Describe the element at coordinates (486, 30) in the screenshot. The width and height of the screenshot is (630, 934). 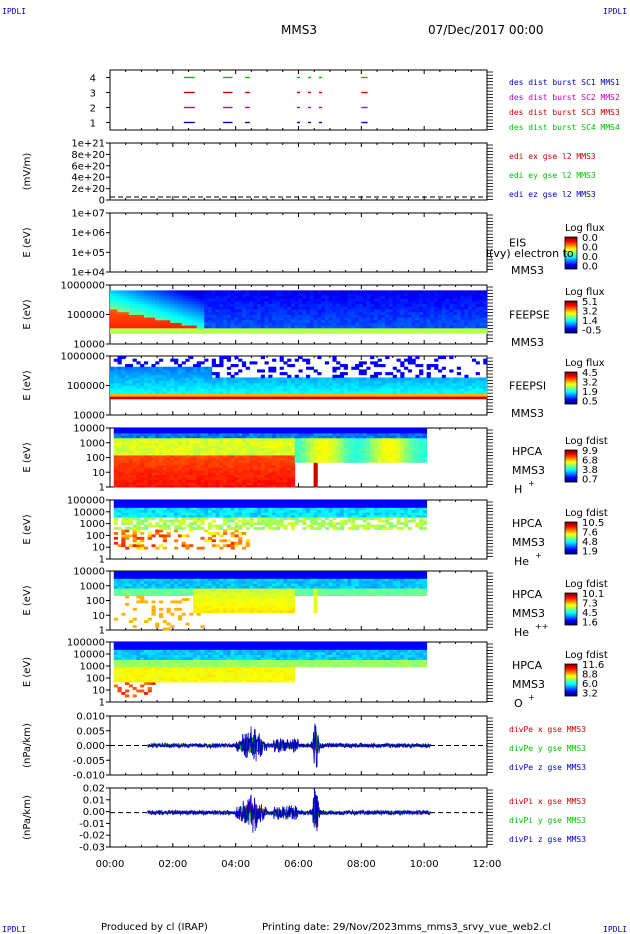
I see `title-date: 07/Dec/2017 00:00` at that location.